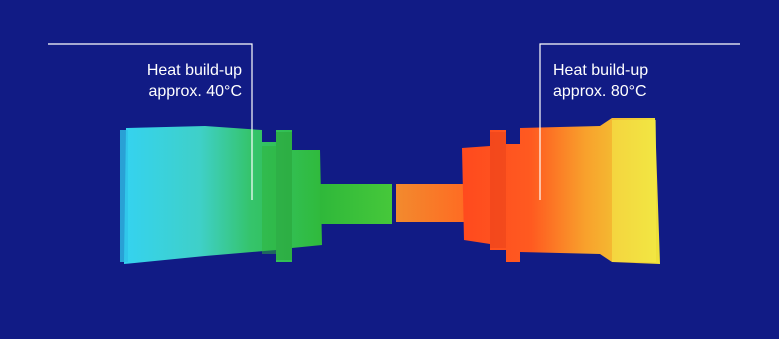 The image size is (779, 339). I want to click on right-motor-body, so click(561, 191).